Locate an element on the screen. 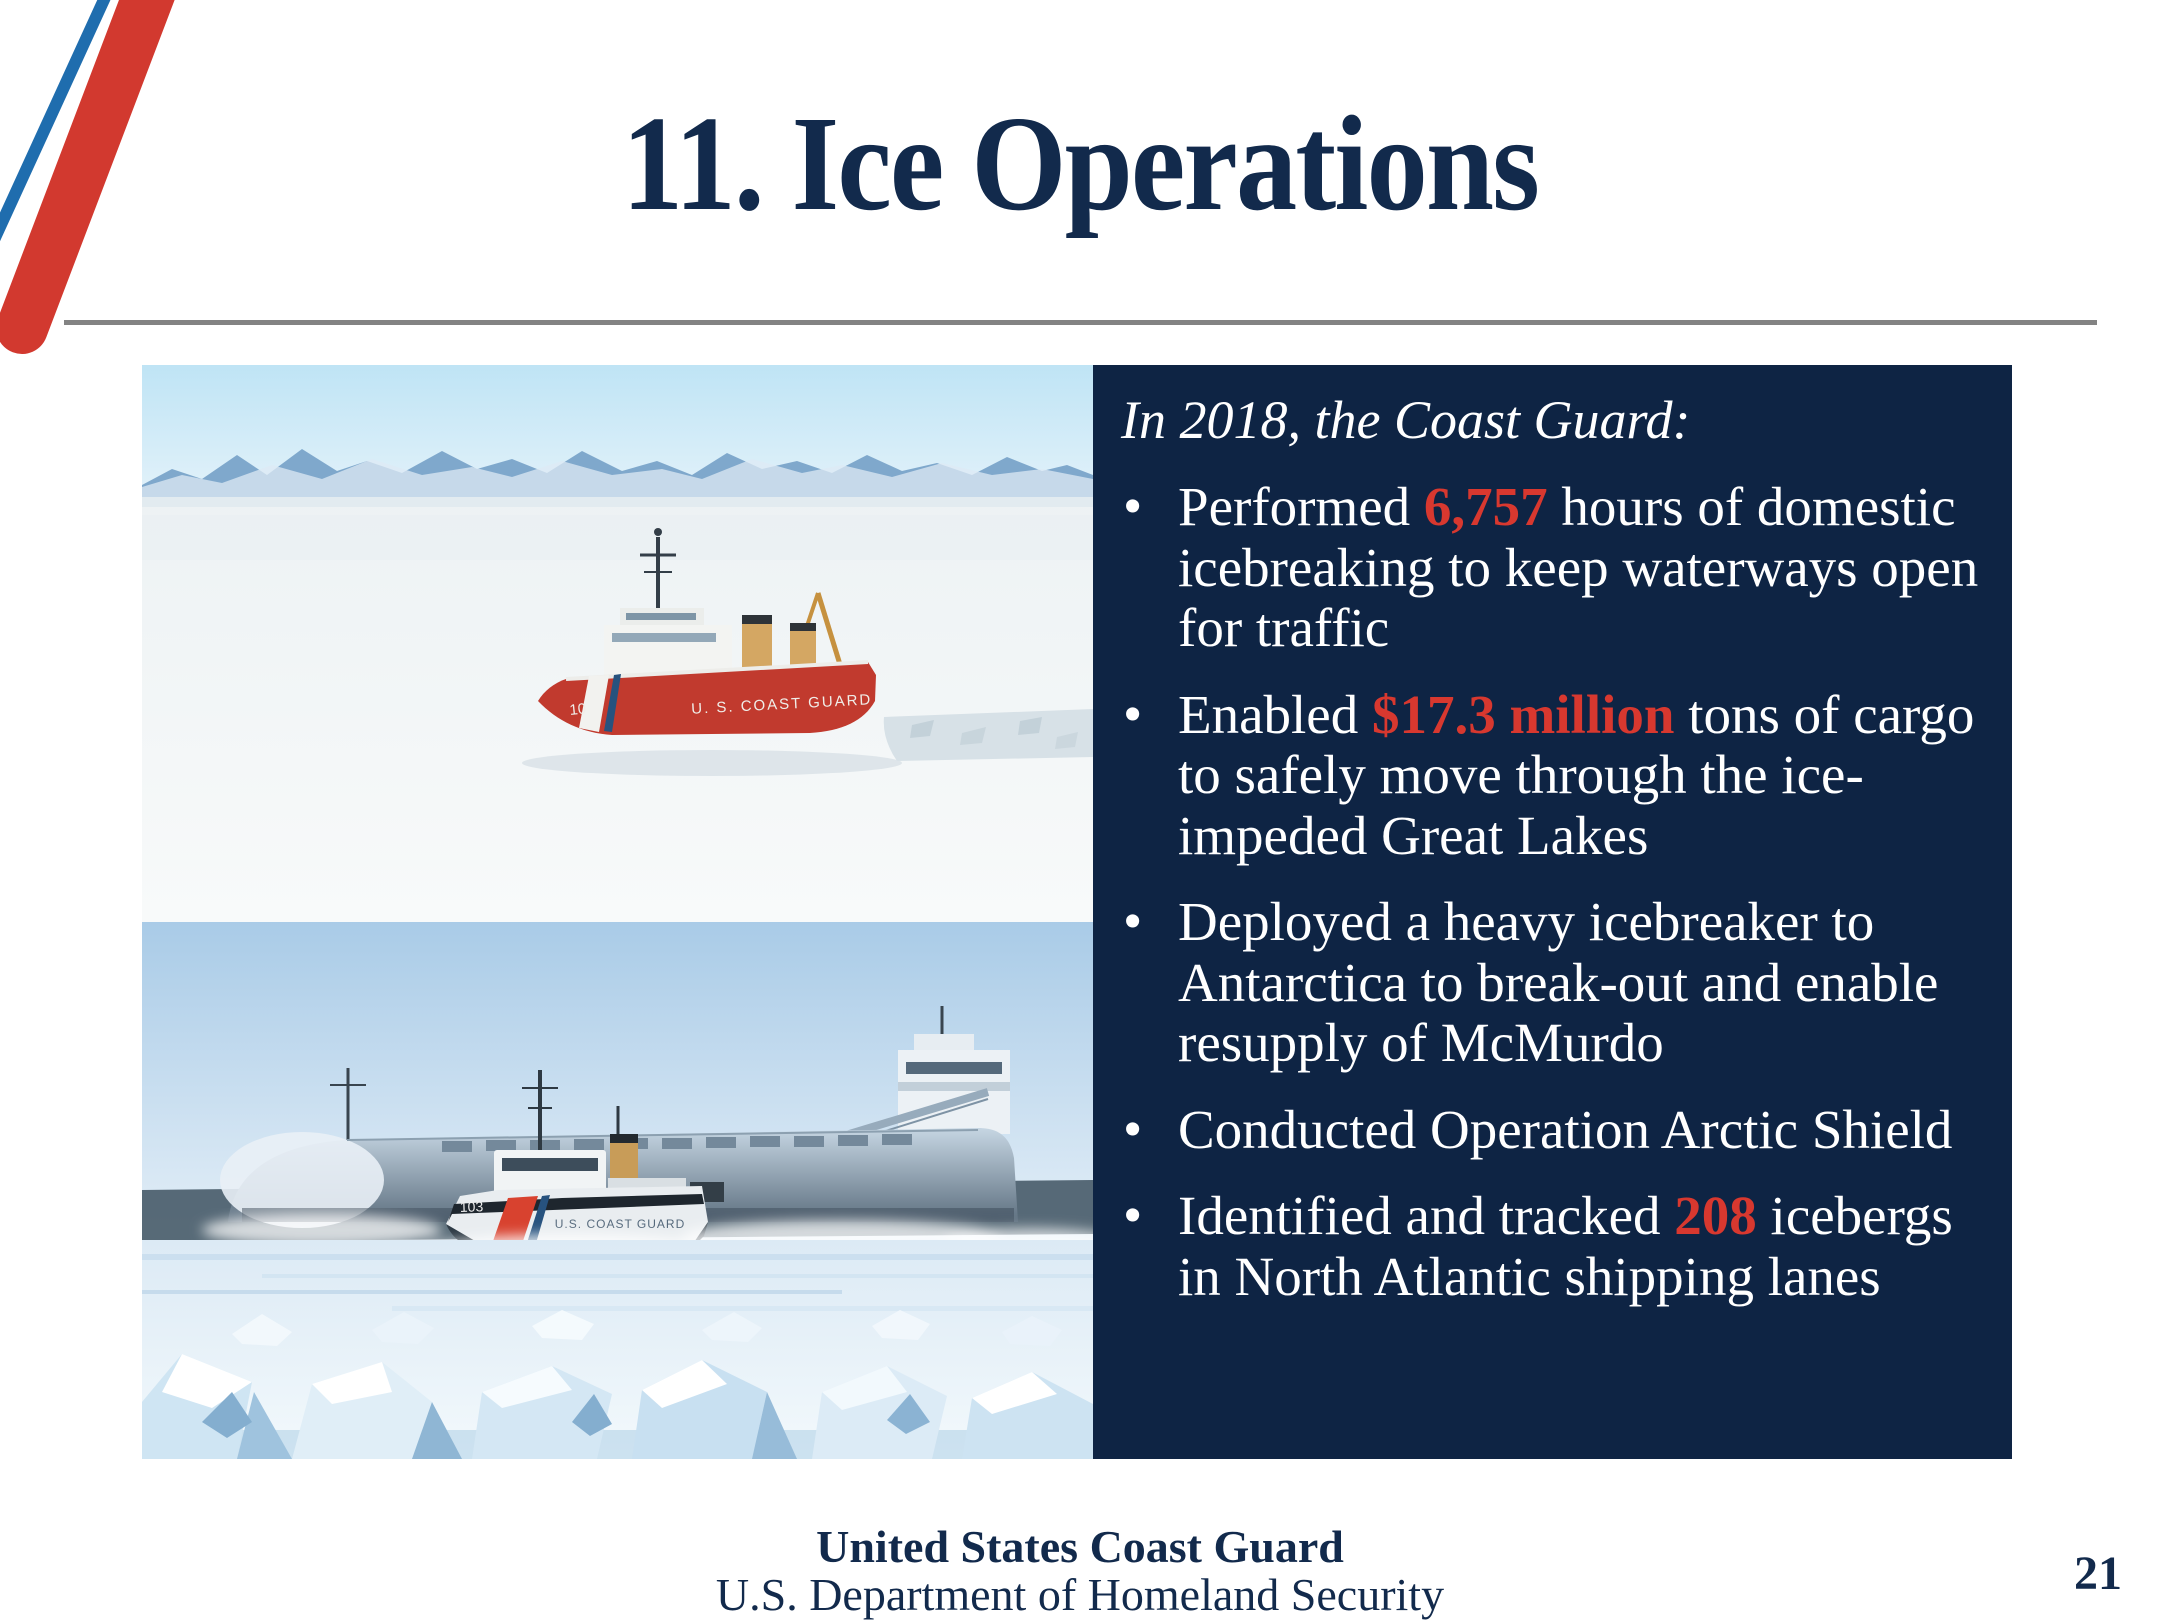  bullet-highlight: 208 is located at coordinates (1715, 1216).